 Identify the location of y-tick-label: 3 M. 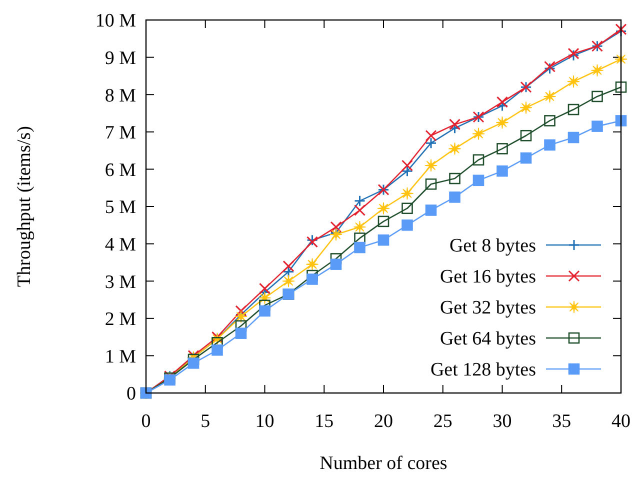
(120, 282).